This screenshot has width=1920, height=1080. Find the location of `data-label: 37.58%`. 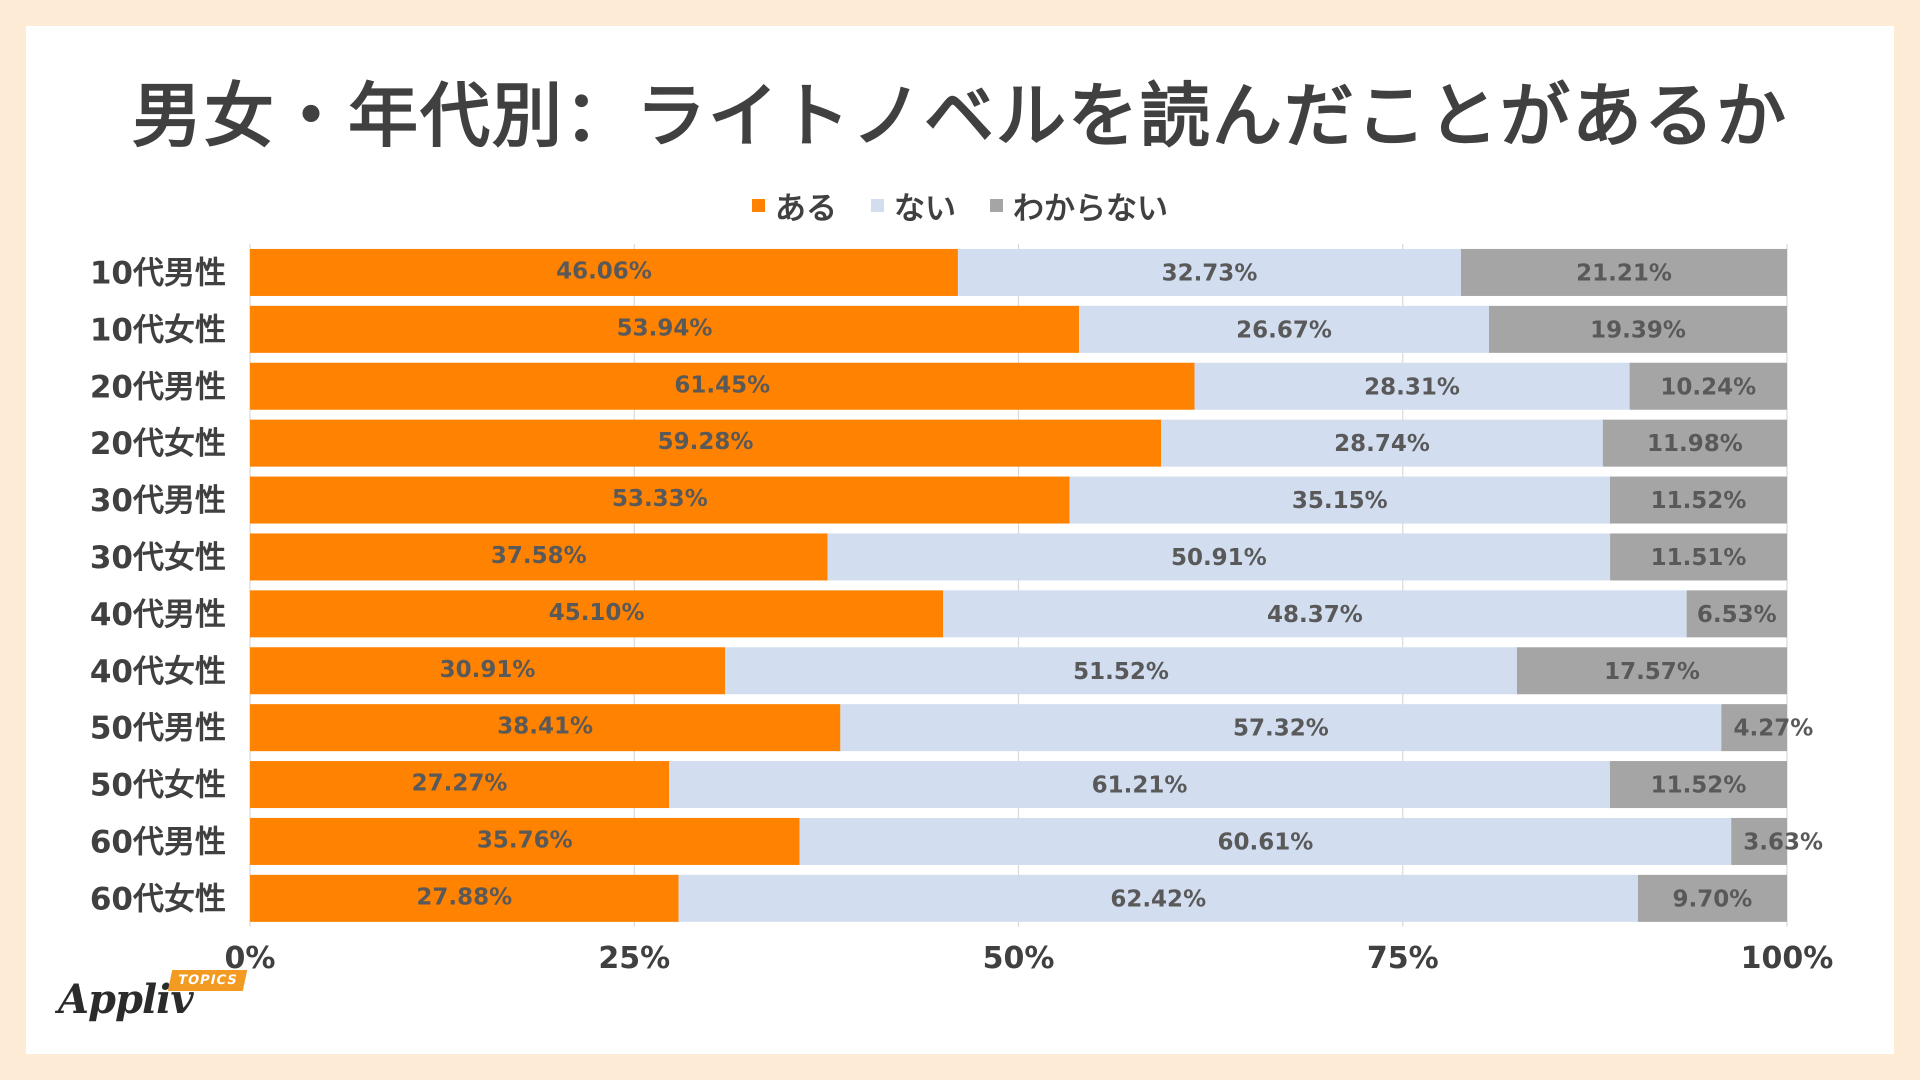

data-label: 37.58% is located at coordinates (539, 556).